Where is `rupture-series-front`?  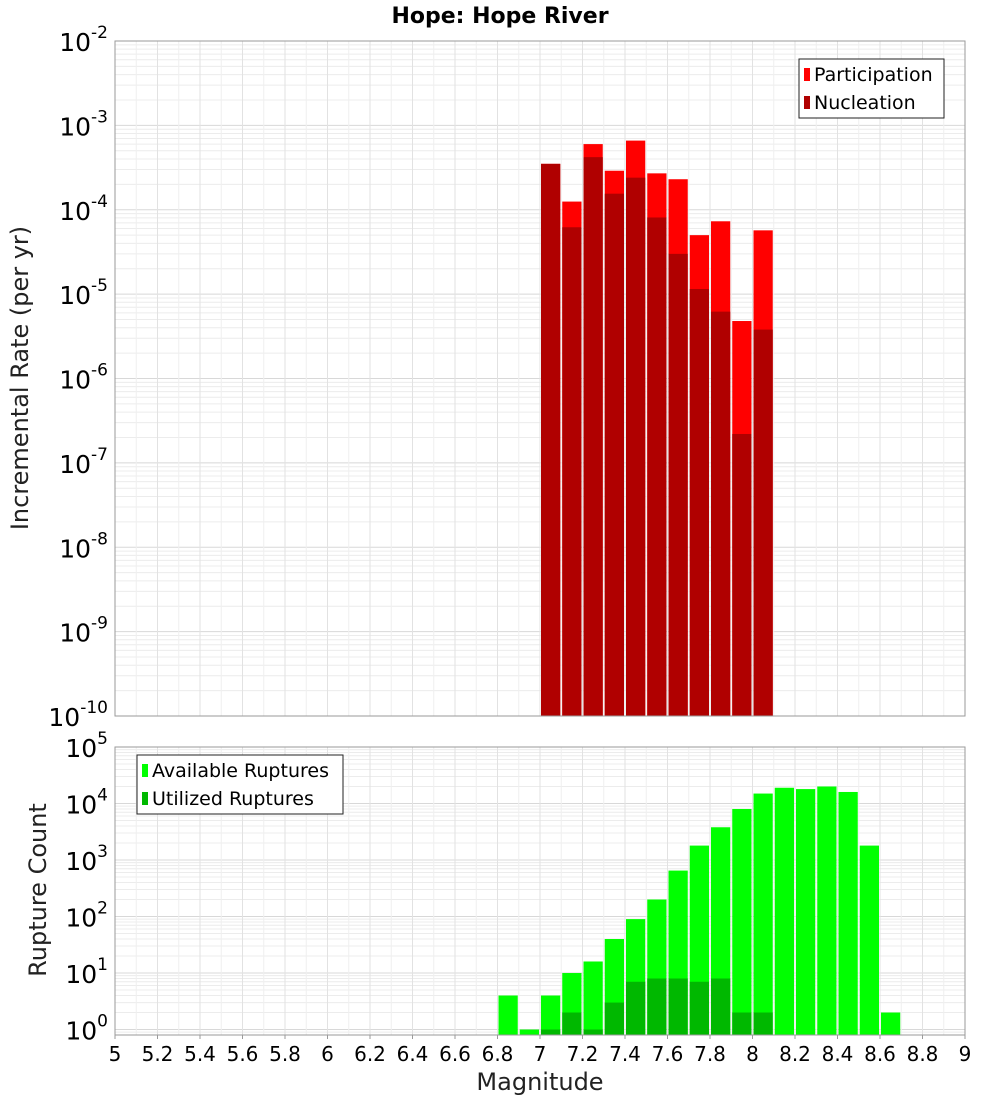
rupture-series-front is located at coordinates (657, 1006).